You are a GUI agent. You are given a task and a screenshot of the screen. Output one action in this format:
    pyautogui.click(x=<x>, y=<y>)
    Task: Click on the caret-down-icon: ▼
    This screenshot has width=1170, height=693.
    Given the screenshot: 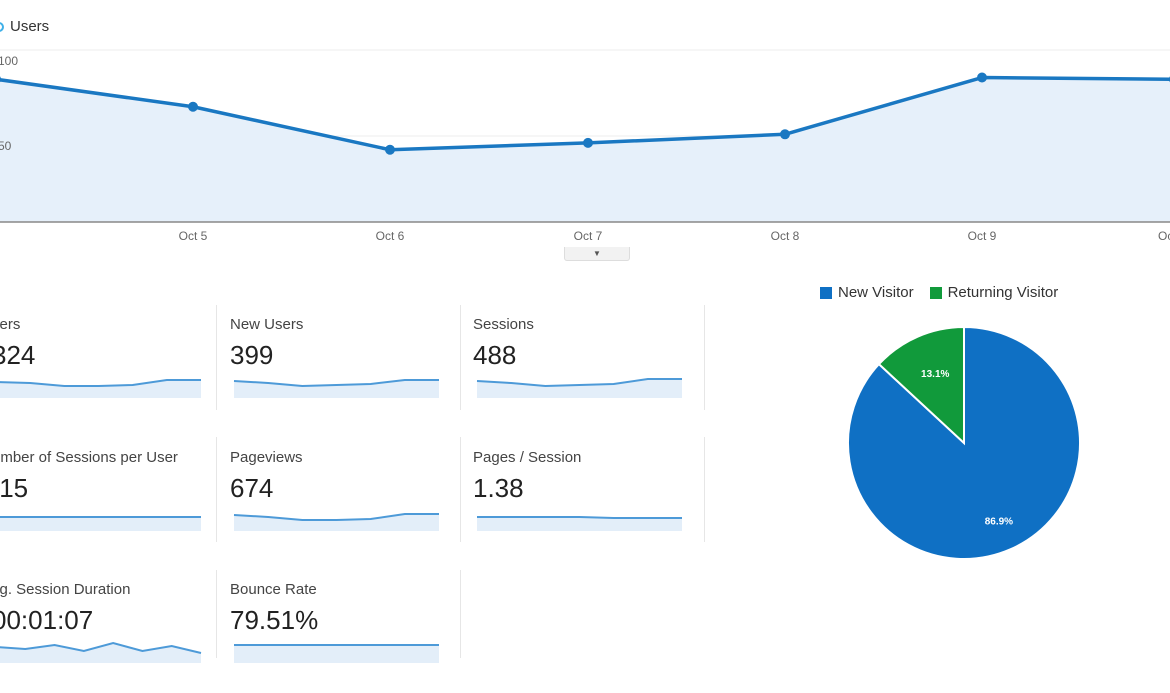 What is the action you would take?
    pyautogui.click(x=597, y=253)
    